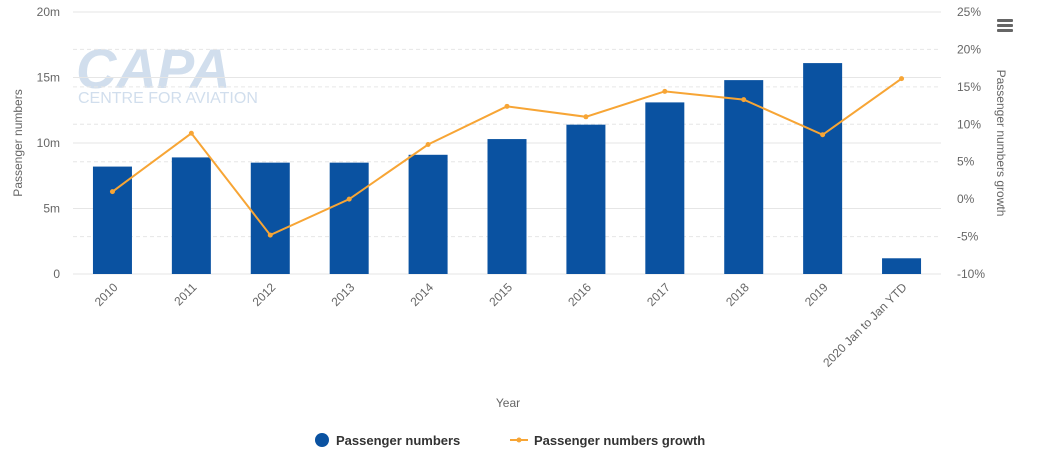 This screenshot has height=457, width=1037. What do you see at coordinates (48, 12) in the screenshot?
I see `y-tick-label: 20m` at bounding box center [48, 12].